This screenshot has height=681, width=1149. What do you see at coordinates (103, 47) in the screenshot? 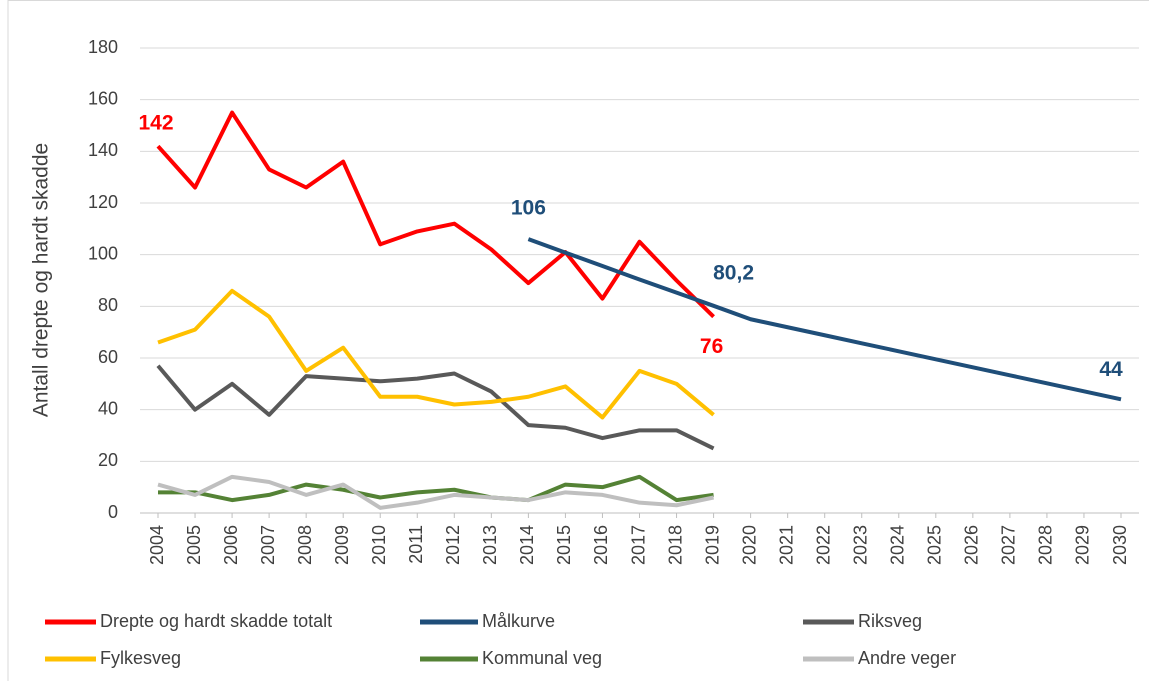
I see `y-tick-label: 180` at bounding box center [103, 47].